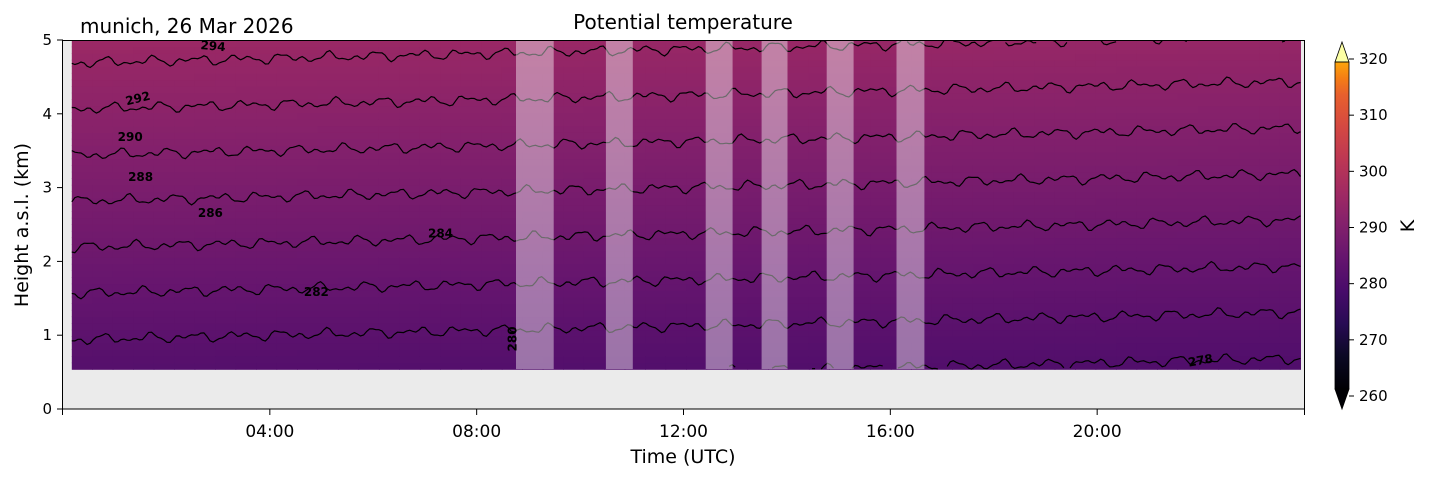  Describe the element at coordinates (316, 292) in the screenshot. I see `contour-label: 282` at that location.